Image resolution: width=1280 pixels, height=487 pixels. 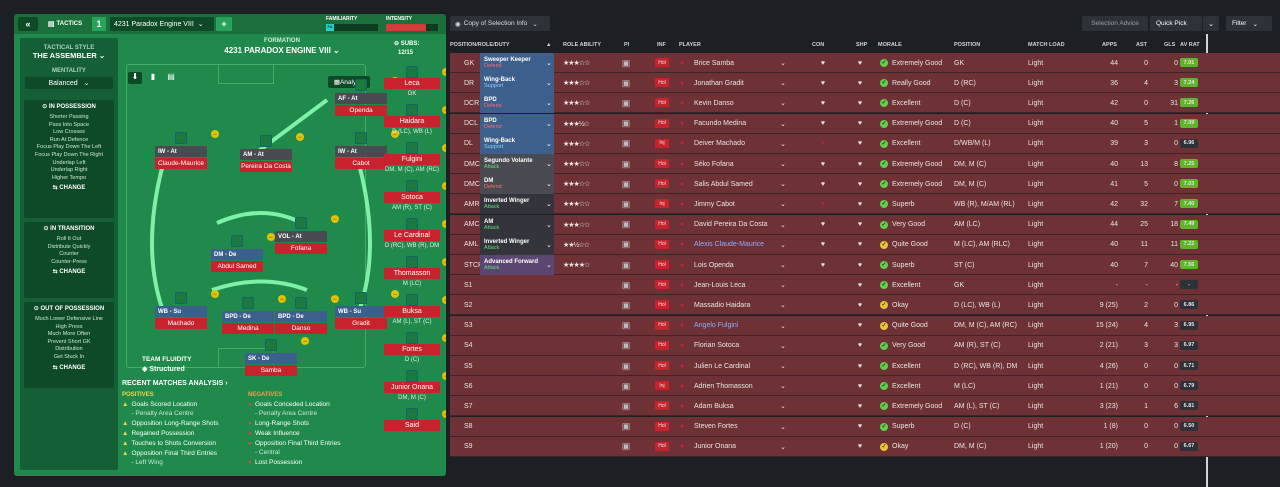 I want to click on substitute-item: ↔ Leca GK, so click(x=415, y=85).